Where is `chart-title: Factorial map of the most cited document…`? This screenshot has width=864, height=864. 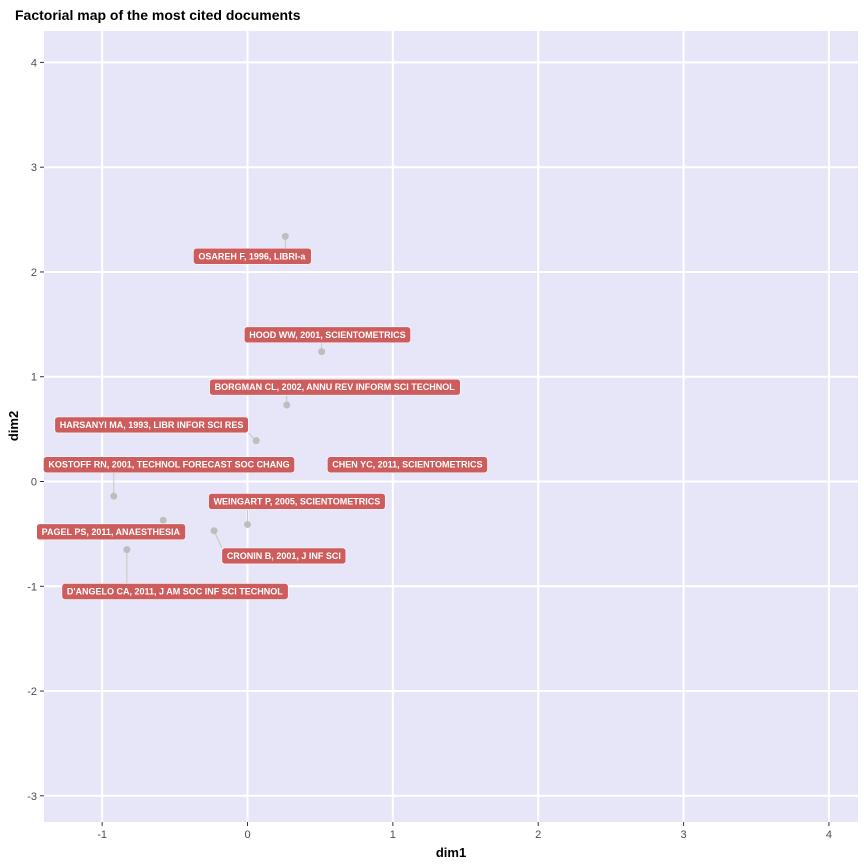
chart-title: Factorial map of the most cited document… is located at coordinates (158, 15).